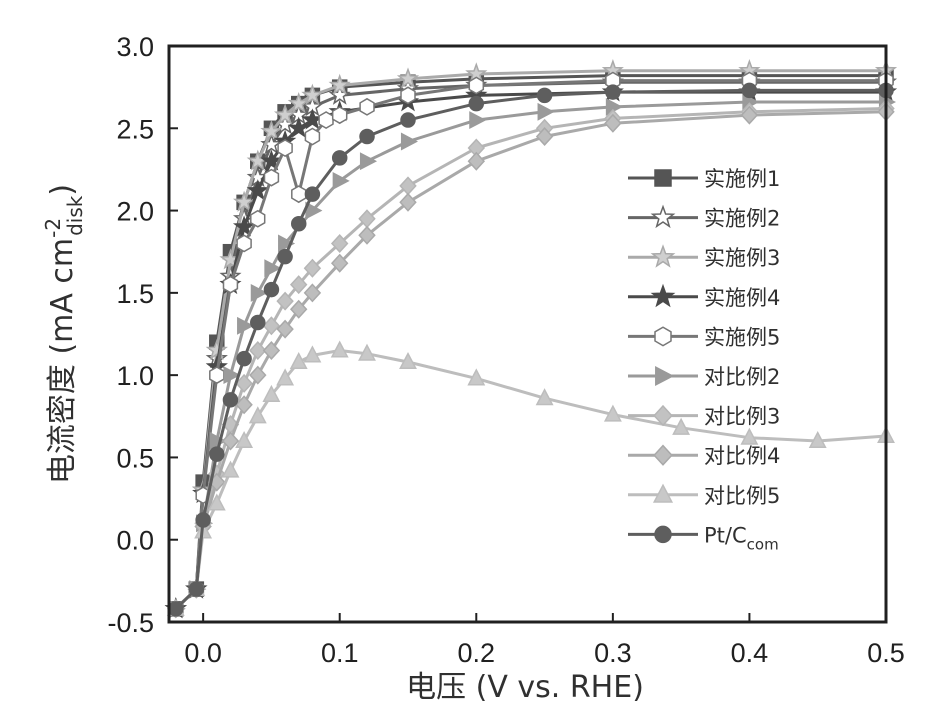 The image size is (926, 721). I want to click on legend-item: 实施例3, so click(704, 258).